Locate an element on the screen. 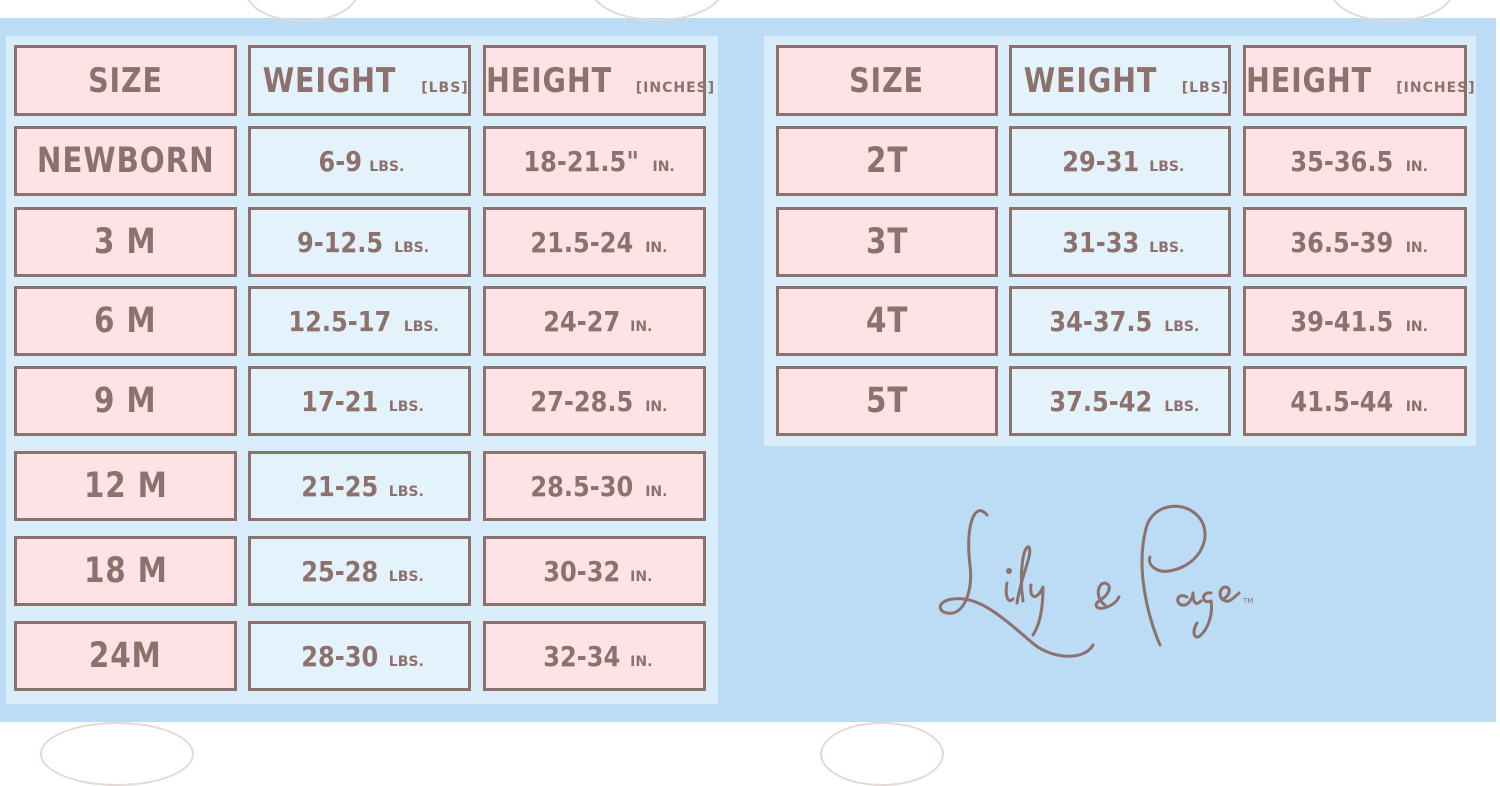 Image resolution: width=1500 pixels, height=786 pixels. right-weight-cell: 34-37.5 LBS. is located at coordinates (1120, 321).